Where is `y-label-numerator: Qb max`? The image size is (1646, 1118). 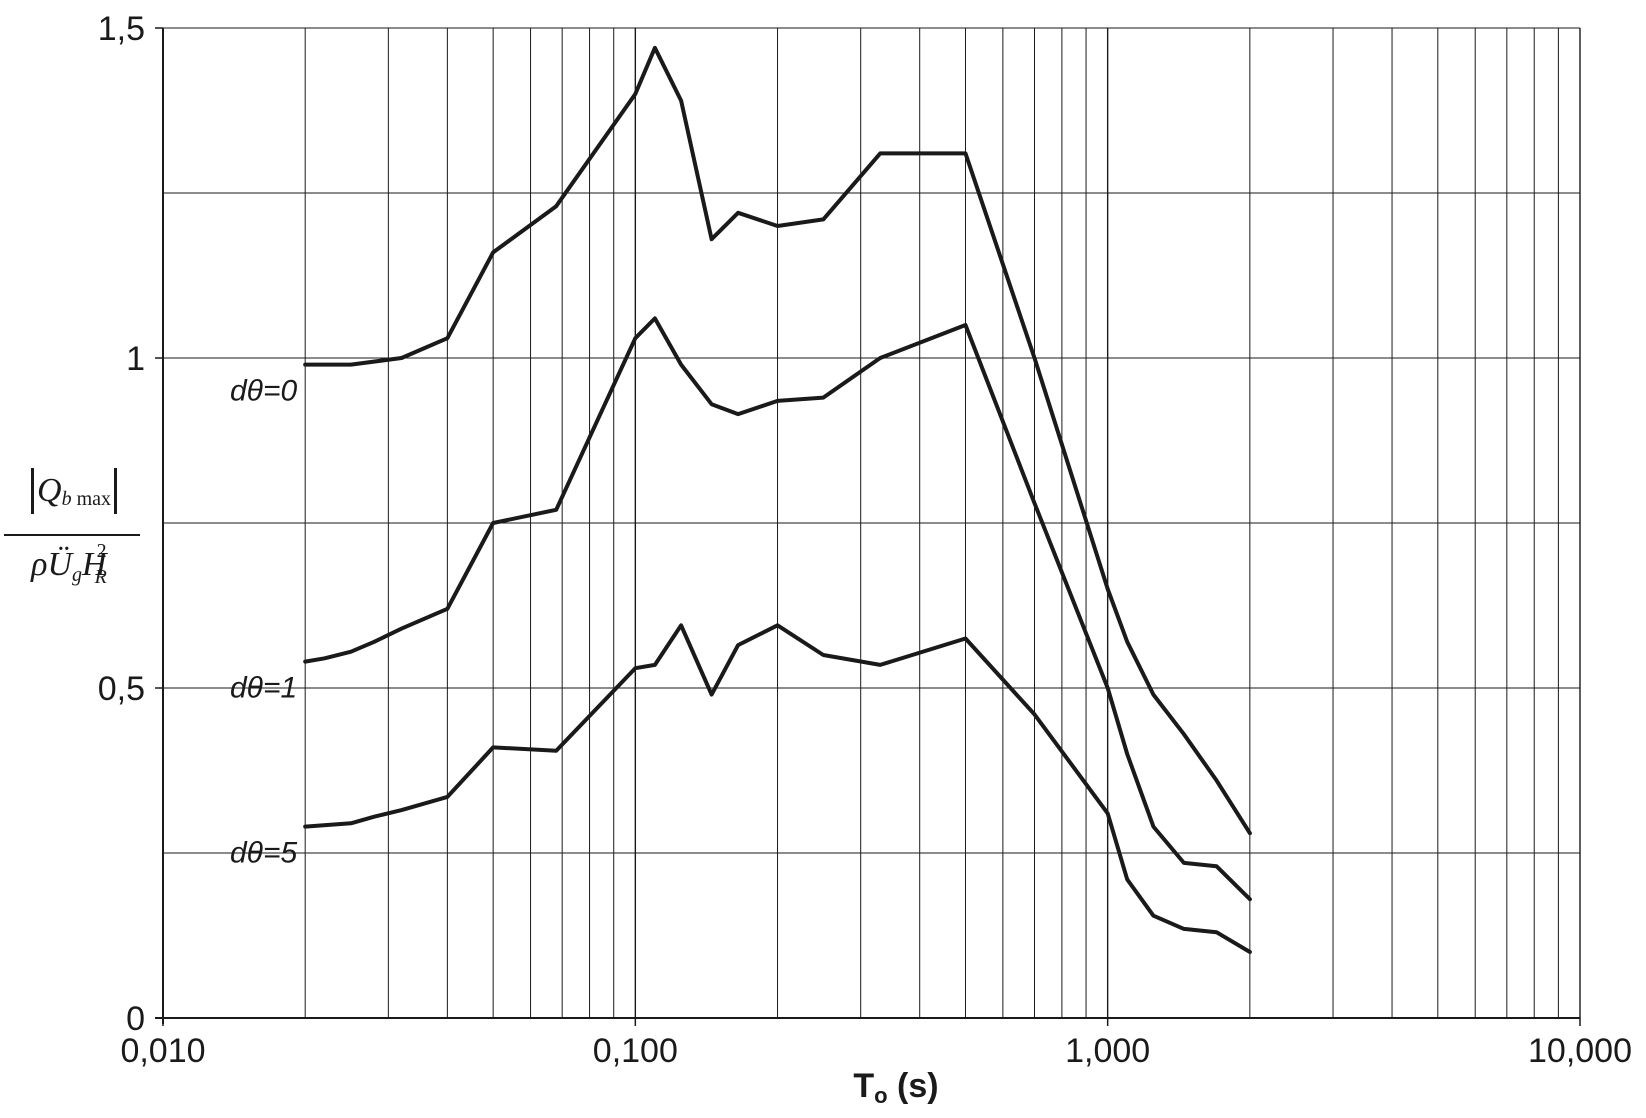 y-label-numerator: Qb max is located at coordinates (74, 498).